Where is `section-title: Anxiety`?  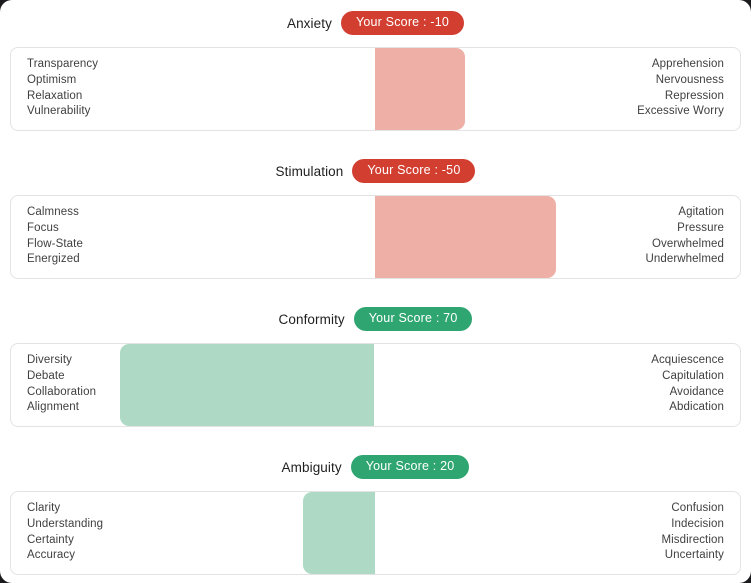
section-title: Anxiety is located at coordinates (309, 23).